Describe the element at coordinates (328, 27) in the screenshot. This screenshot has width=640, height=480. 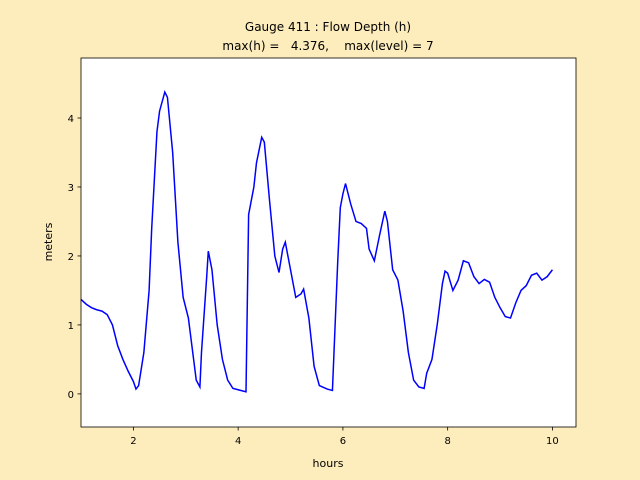
I see `chart-title: Gauge 411 : Flow Depth (h)` at that location.